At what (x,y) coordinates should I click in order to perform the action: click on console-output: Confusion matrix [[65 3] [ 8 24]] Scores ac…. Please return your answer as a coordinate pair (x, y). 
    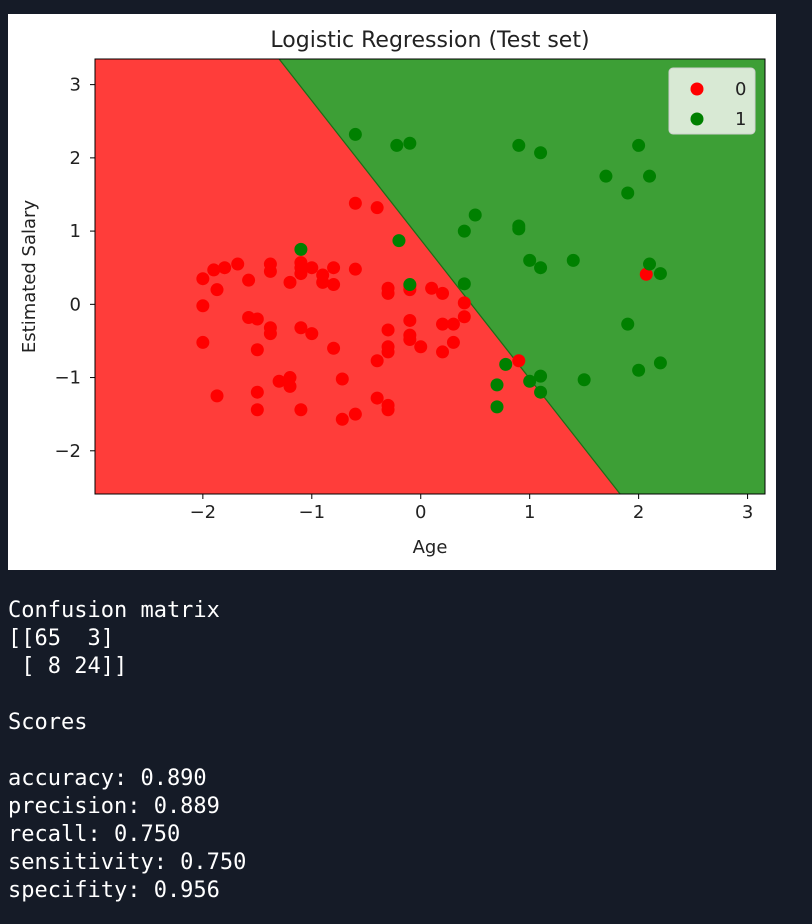
    Looking at the image, I should click on (127, 751).